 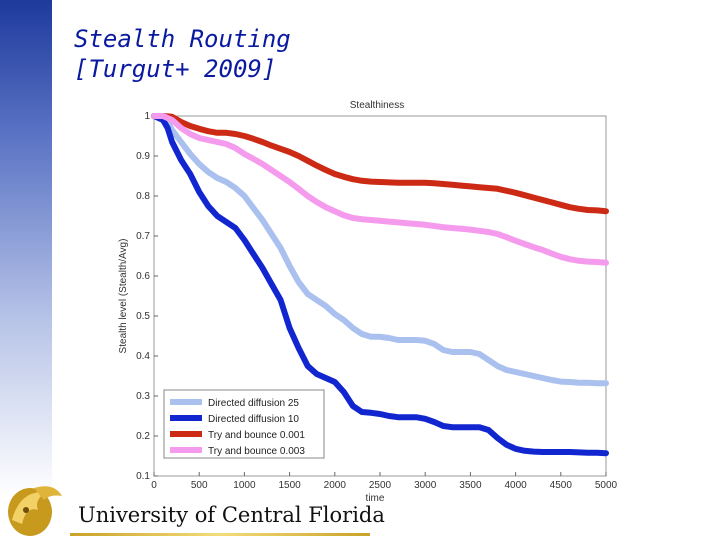 What do you see at coordinates (231, 515) in the screenshot?
I see `footer-university-name: University of Central Florida` at bounding box center [231, 515].